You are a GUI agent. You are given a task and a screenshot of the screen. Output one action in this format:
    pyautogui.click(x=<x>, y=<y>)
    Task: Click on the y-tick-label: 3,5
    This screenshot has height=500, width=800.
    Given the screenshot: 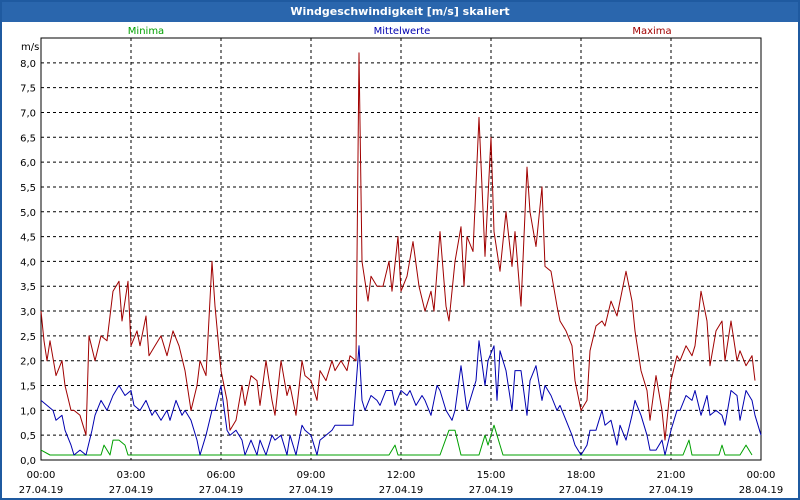 What is the action you would take?
    pyautogui.click(x=28, y=287)
    